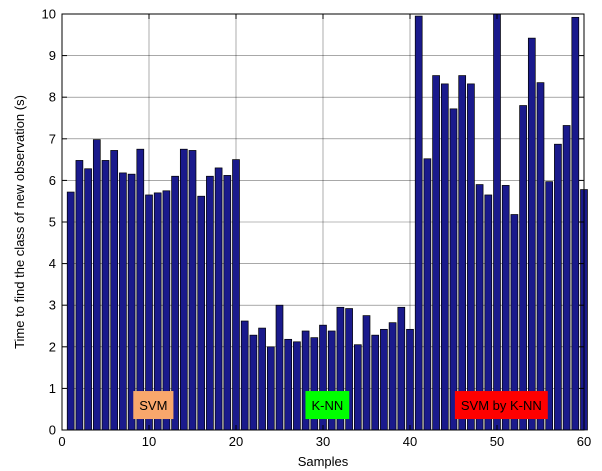 The image size is (602, 471). I want to click on y-tick-label: 0, so click(52, 430).